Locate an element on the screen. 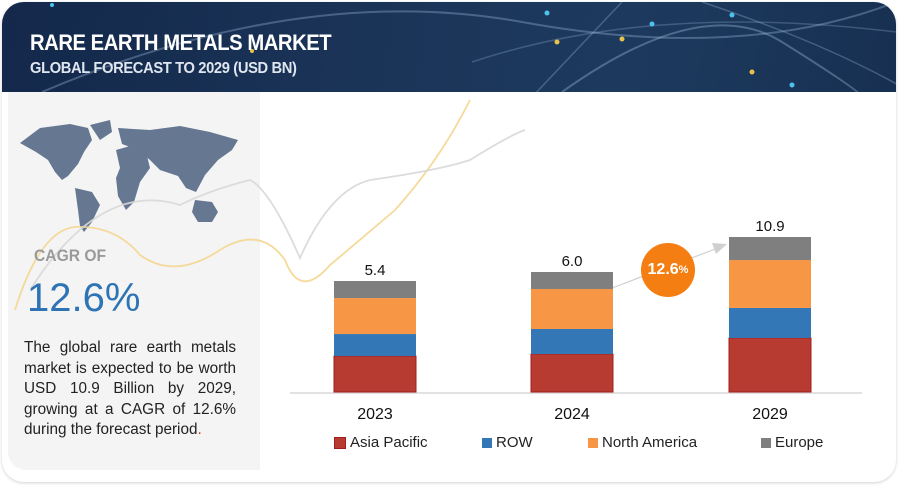 This screenshot has height=487, width=900. bar-segment-europe-2023 is located at coordinates (375, 290).